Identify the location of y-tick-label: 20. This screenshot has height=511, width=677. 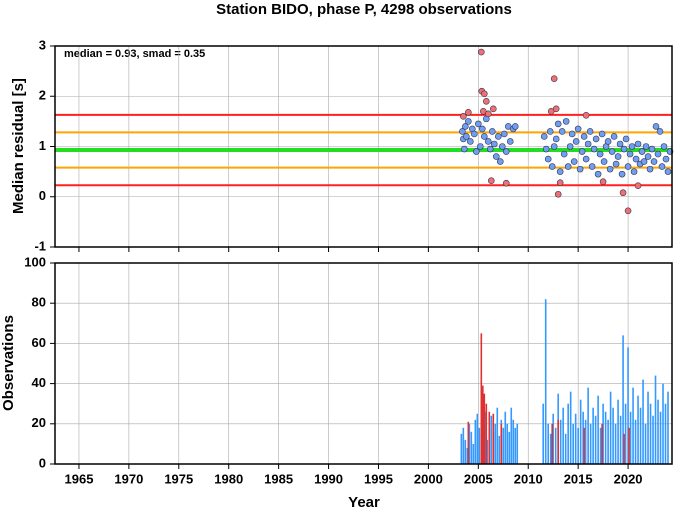
(39, 422).